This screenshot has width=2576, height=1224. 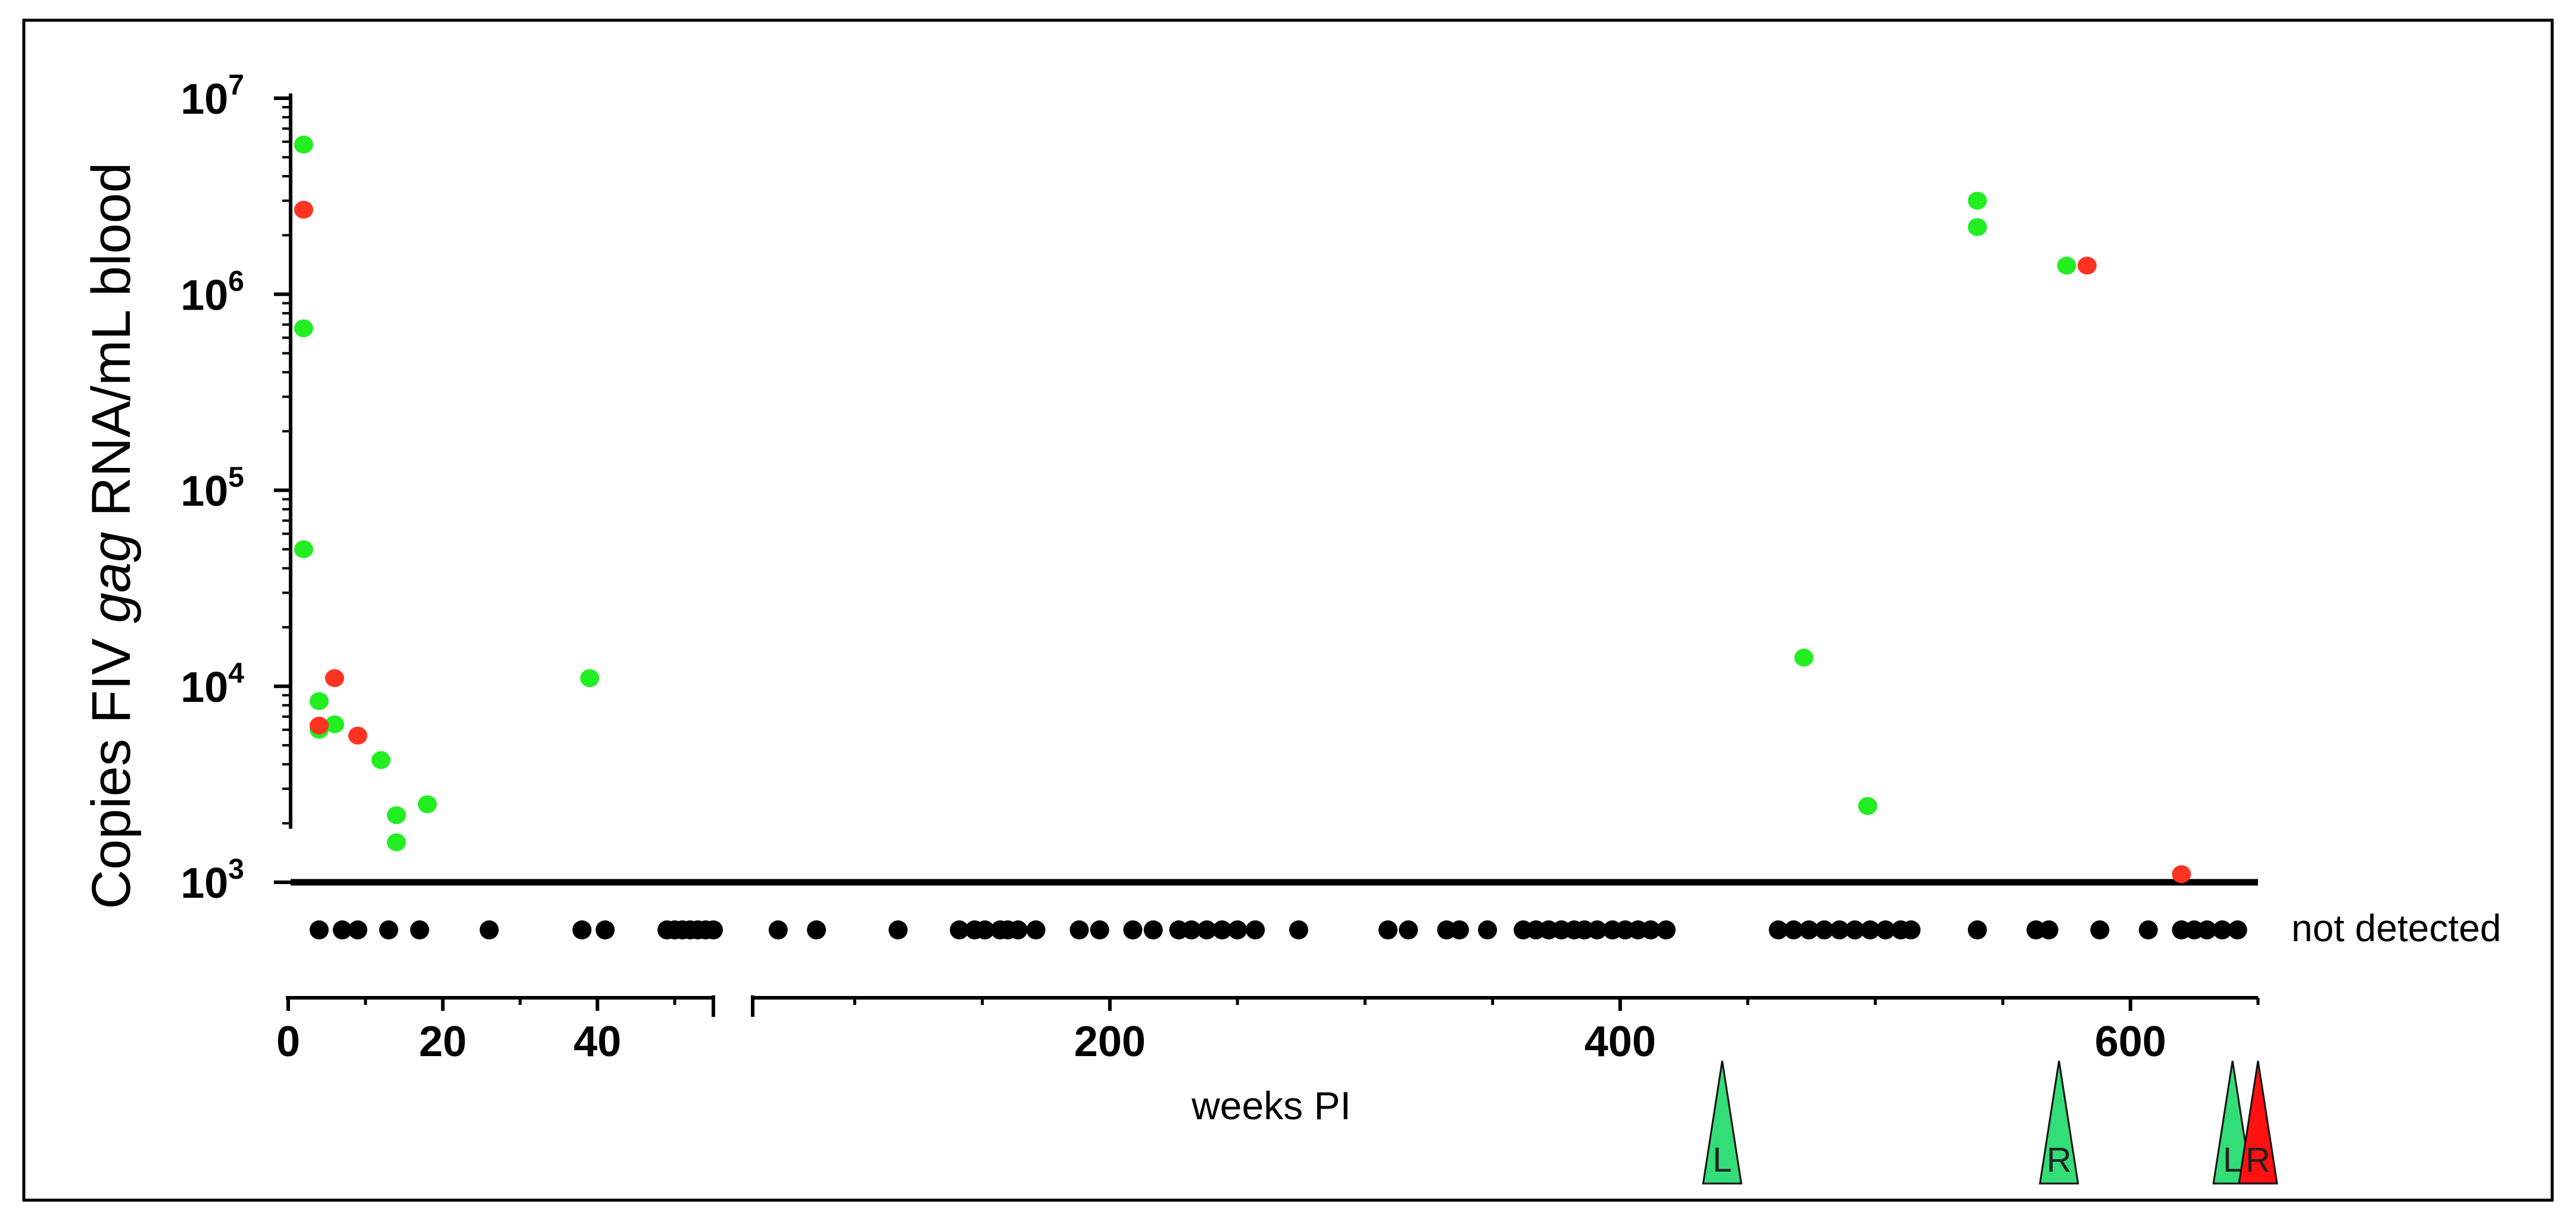 I want to click on x-tick-label: 0, so click(x=288, y=1042).